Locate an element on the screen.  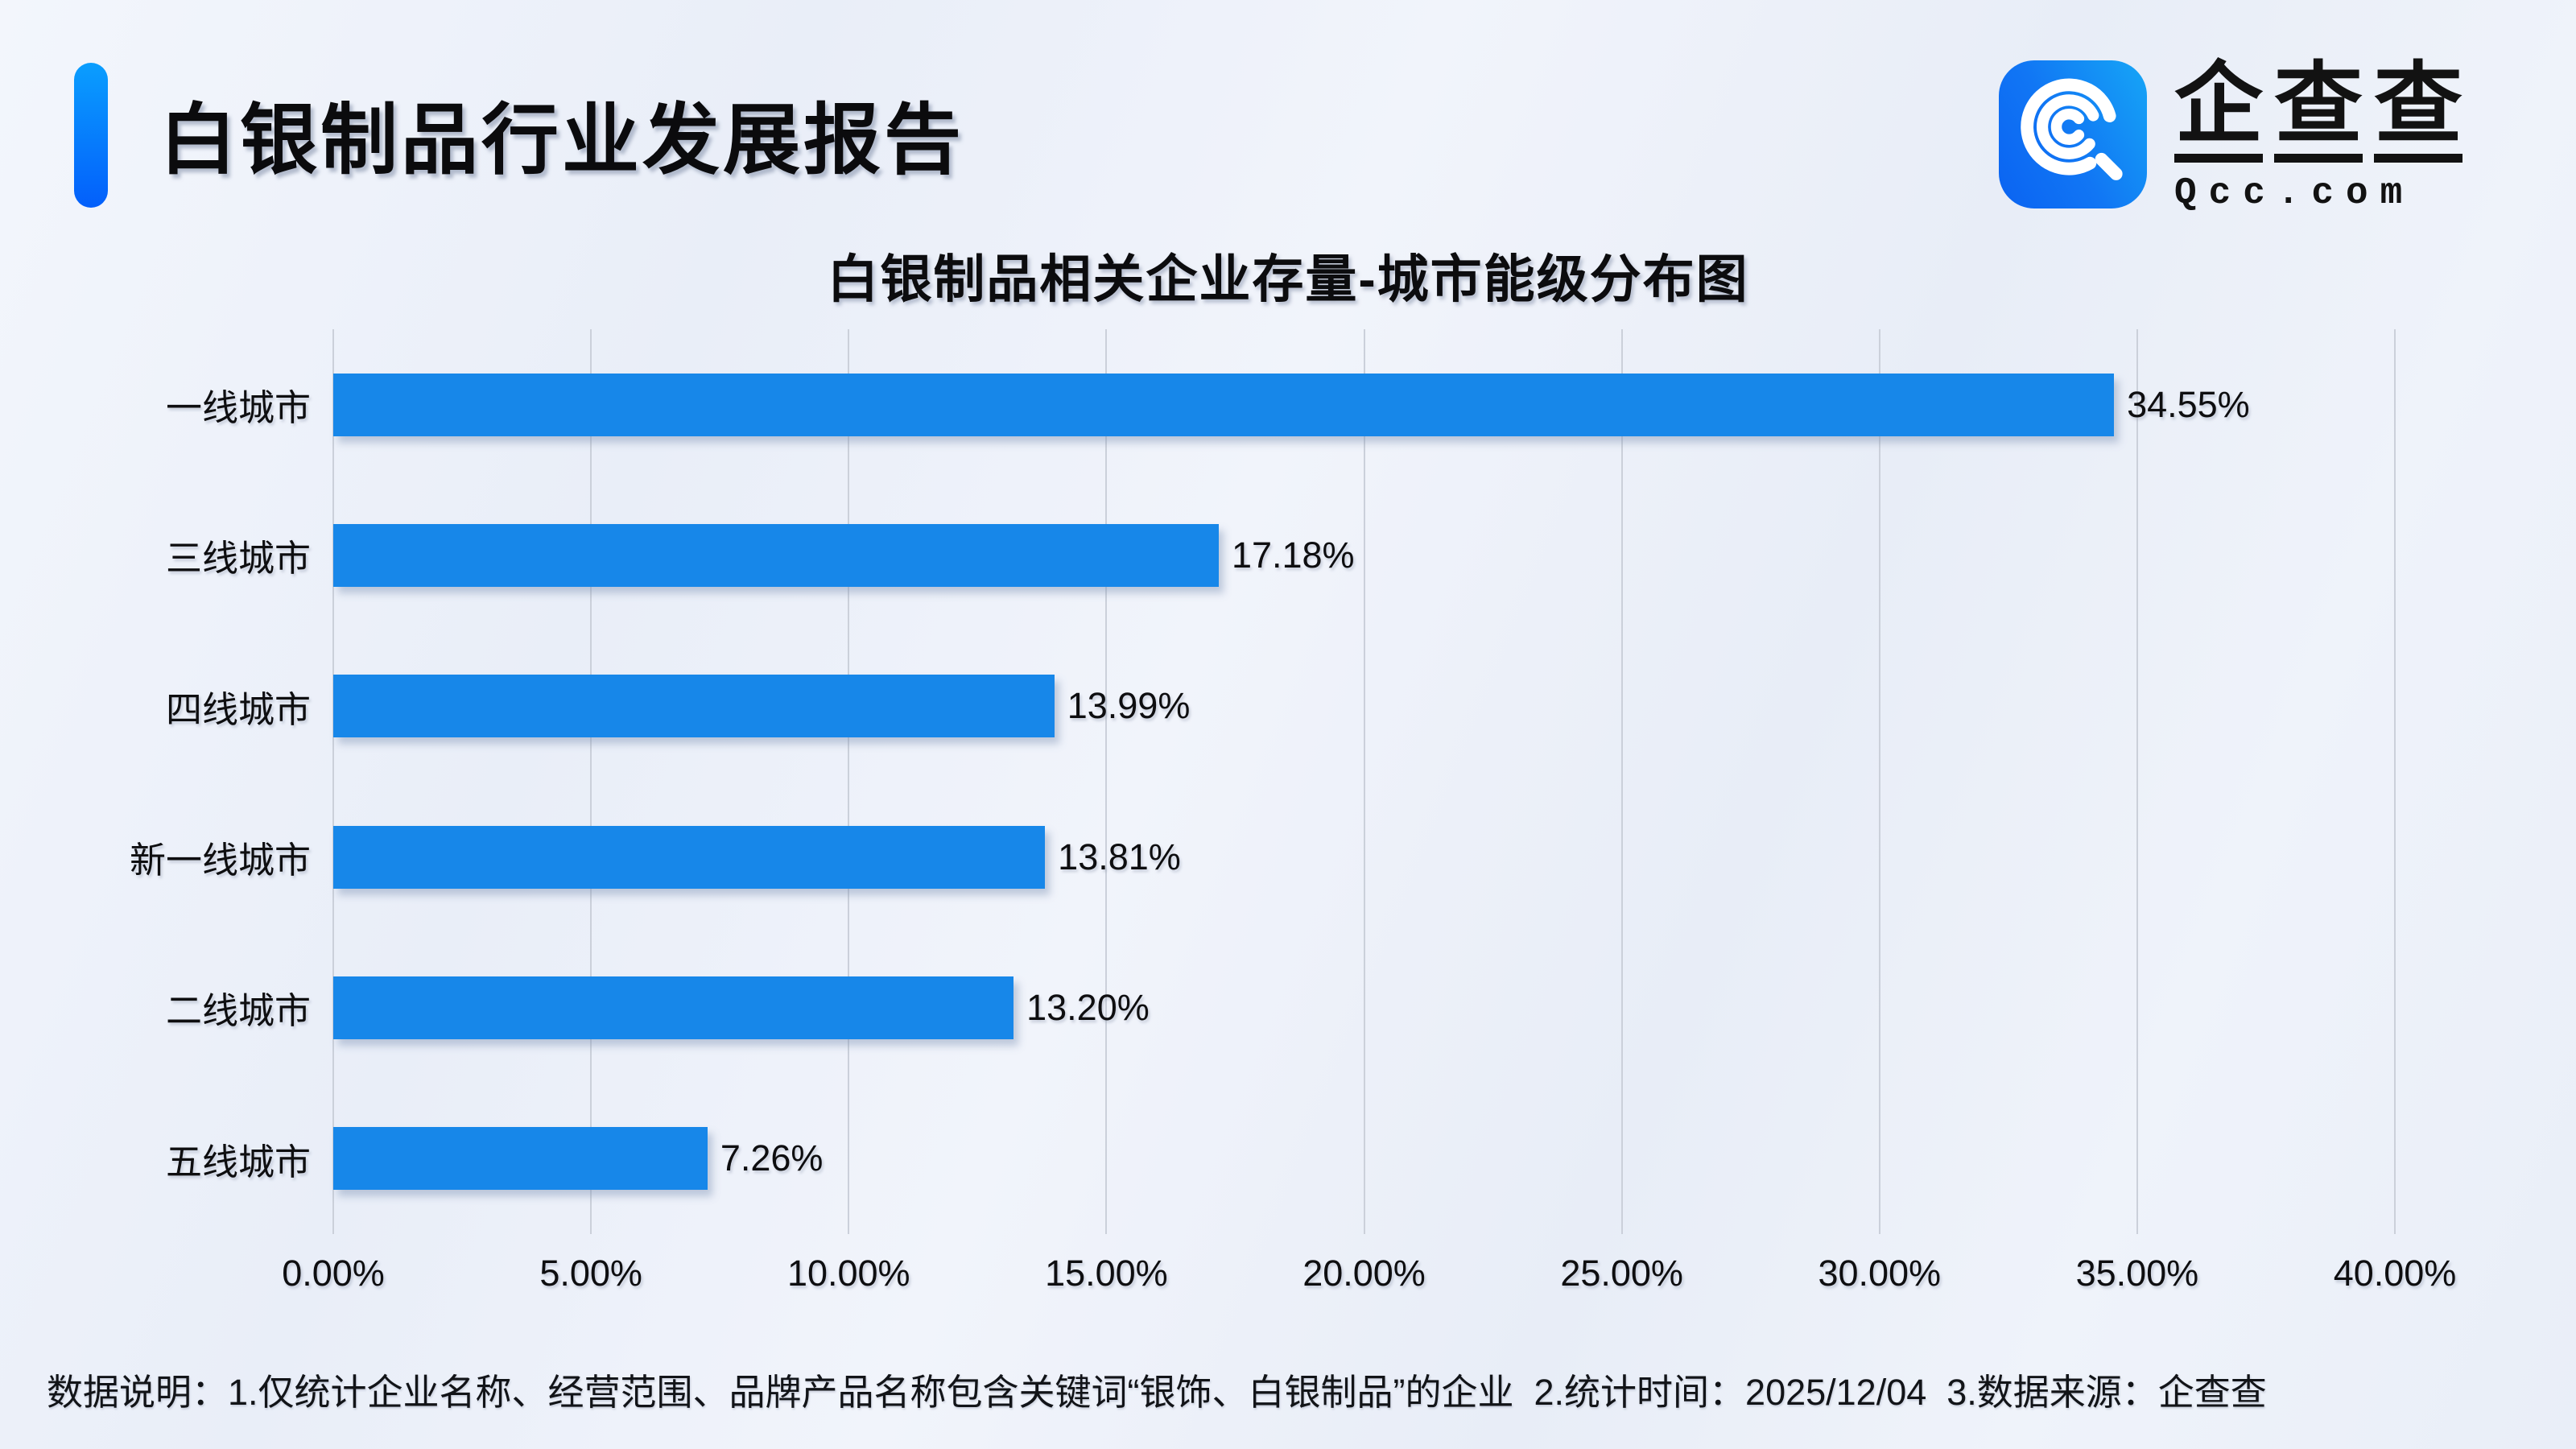
bar-value-label: 13.81% is located at coordinates (1119, 856).